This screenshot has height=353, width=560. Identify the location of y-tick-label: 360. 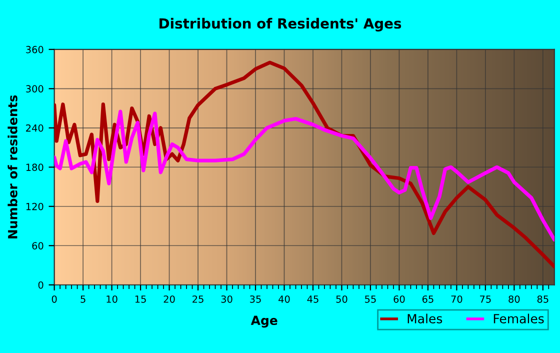
(35, 50).